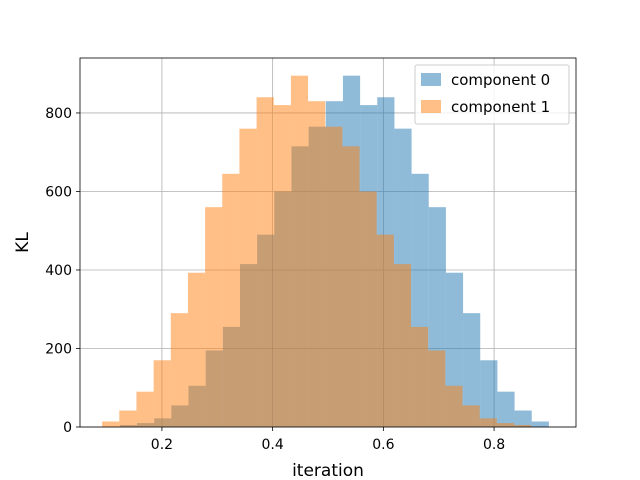 This screenshot has width=640, height=480. I want to click on legend-box, so click(492, 94).